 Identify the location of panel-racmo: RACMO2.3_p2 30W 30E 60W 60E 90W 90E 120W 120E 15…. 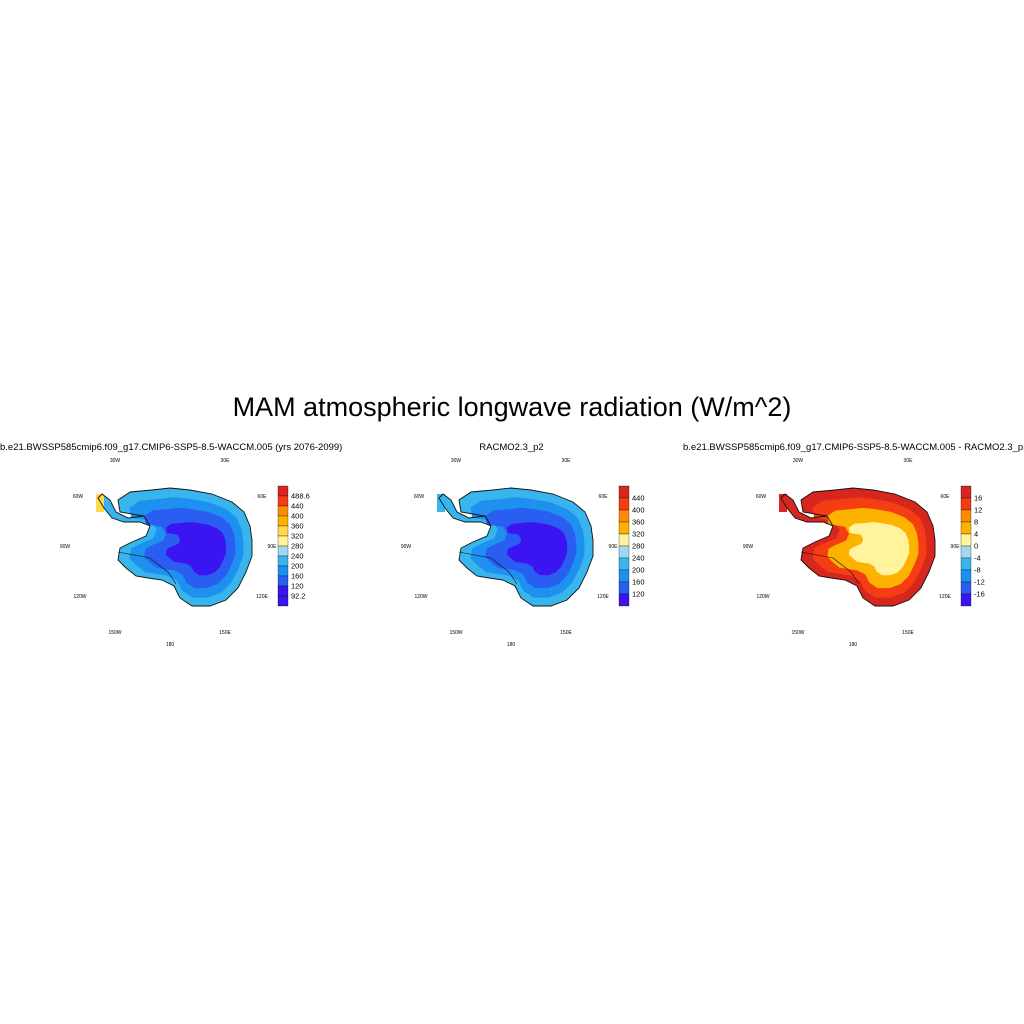
(511, 549).